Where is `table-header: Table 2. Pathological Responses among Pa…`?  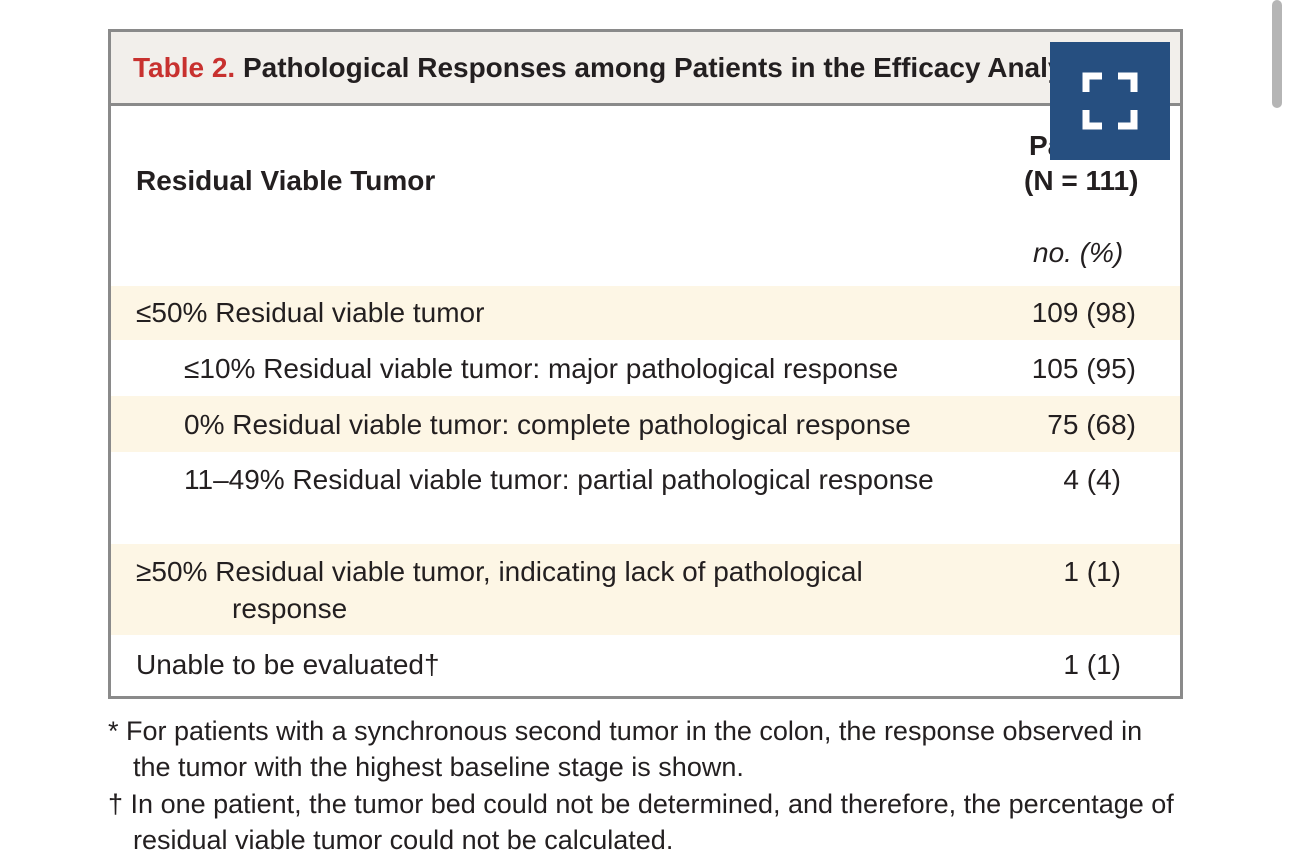 table-header: Table 2. Pathological Responses among Pa… is located at coordinates (645, 69).